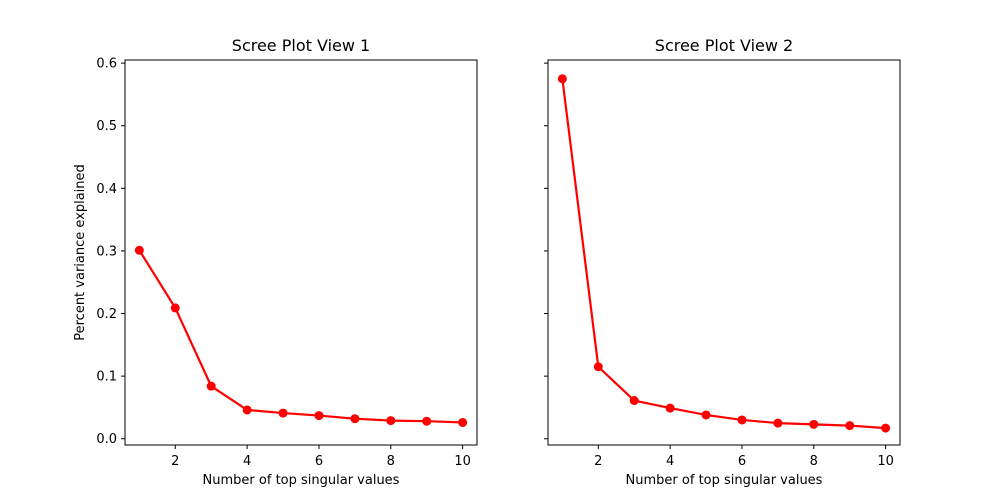  Describe the element at coordinates (106, 64) in the screenshot. I see `y-tick-label: 0.6` at that location.